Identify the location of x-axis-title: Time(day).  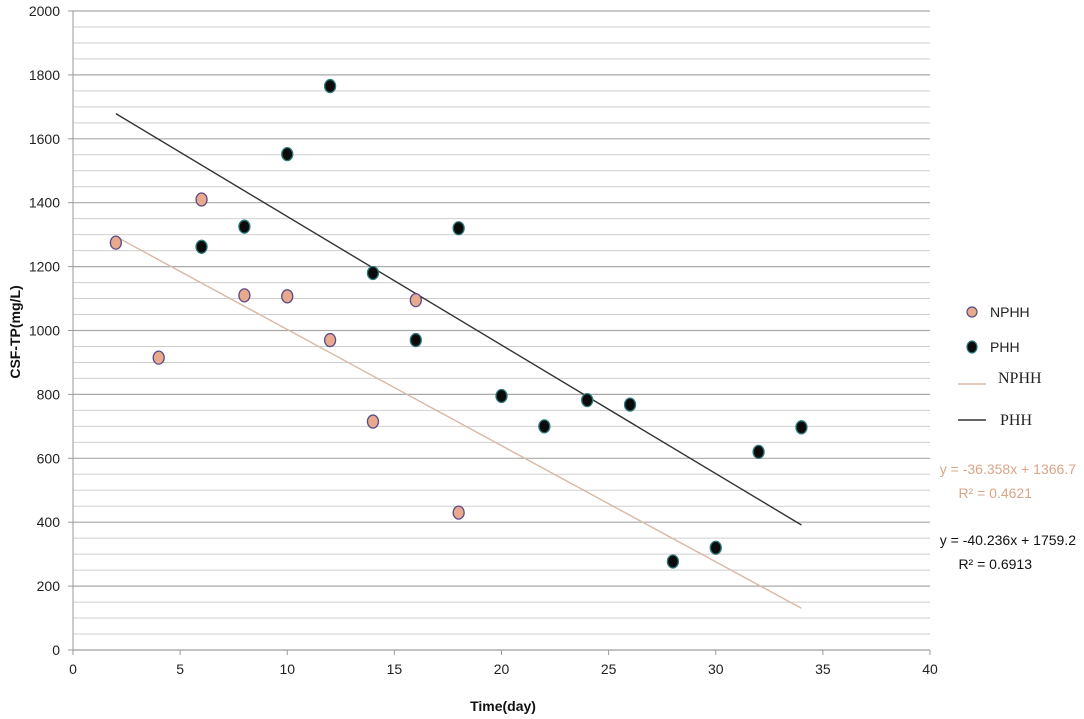
(503, 706).